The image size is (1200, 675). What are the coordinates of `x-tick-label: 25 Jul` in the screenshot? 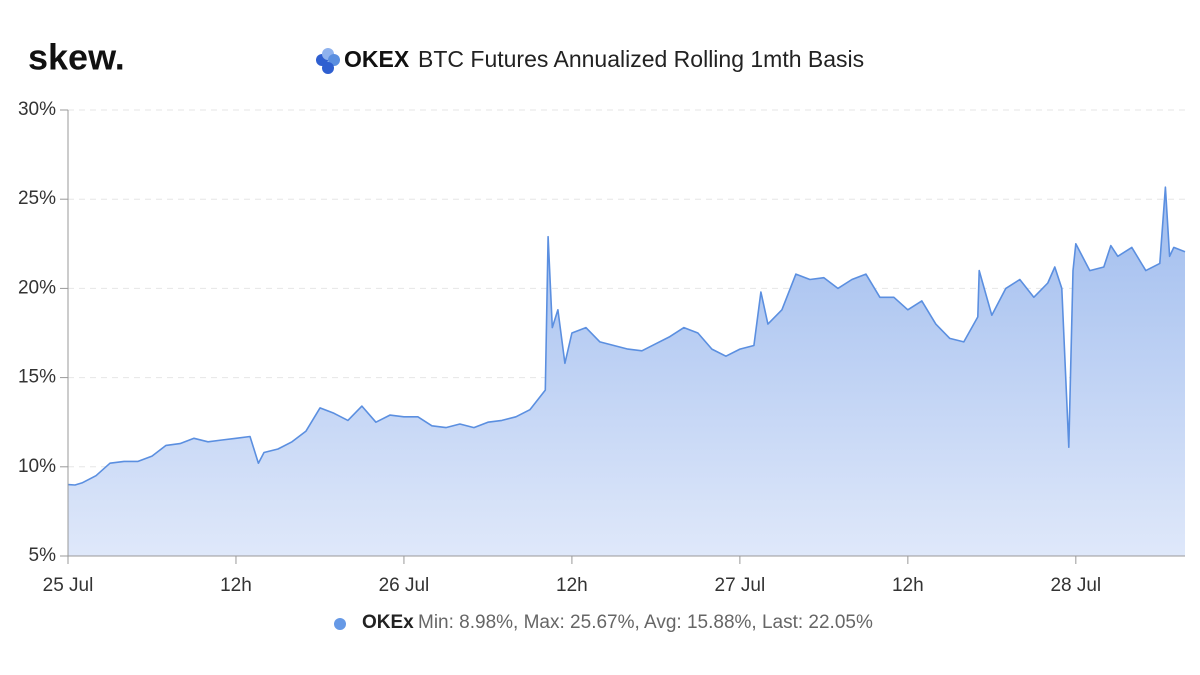 It's located at (68, 585).